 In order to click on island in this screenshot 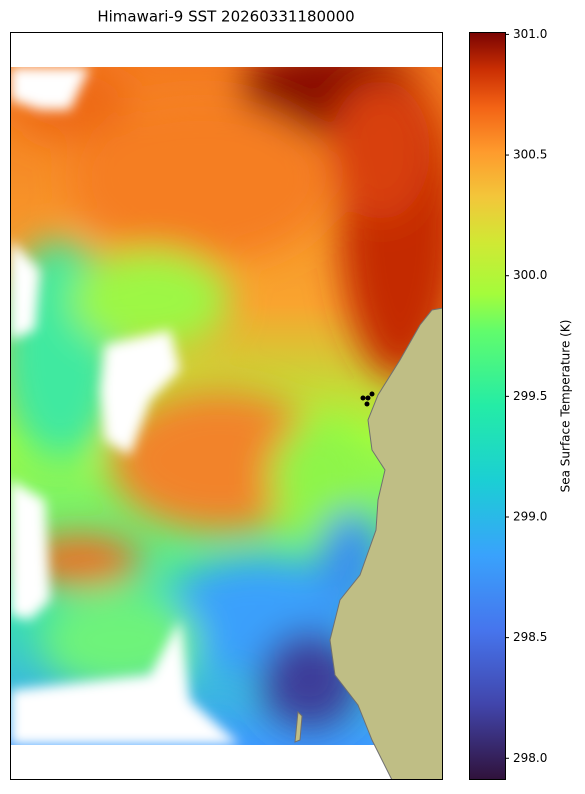, I will do `click(298, 726)`.